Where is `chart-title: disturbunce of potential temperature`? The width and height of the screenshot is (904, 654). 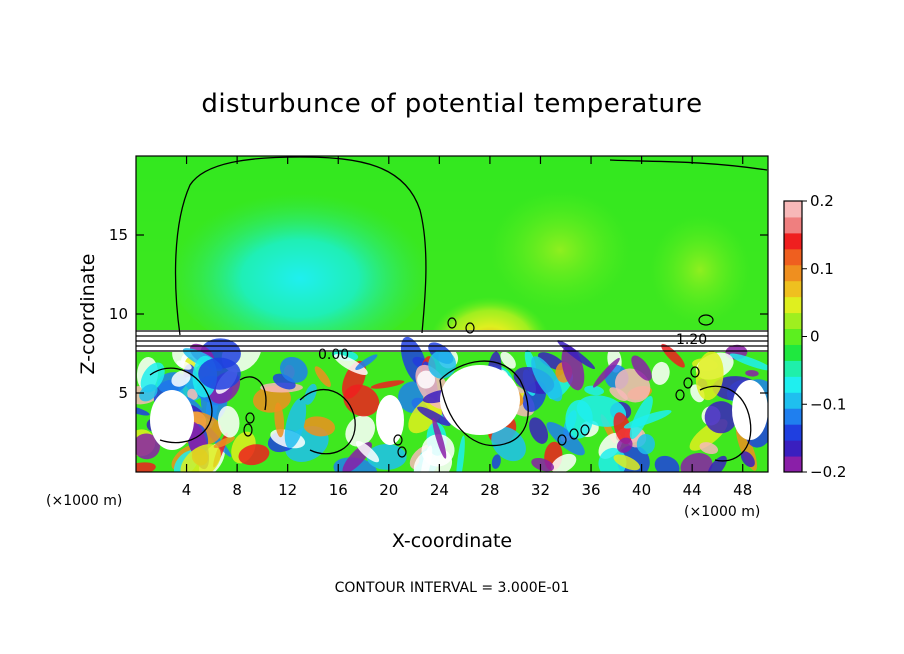
chart-title: disturbunce of potential temperature is located at coordinates (451, 104).